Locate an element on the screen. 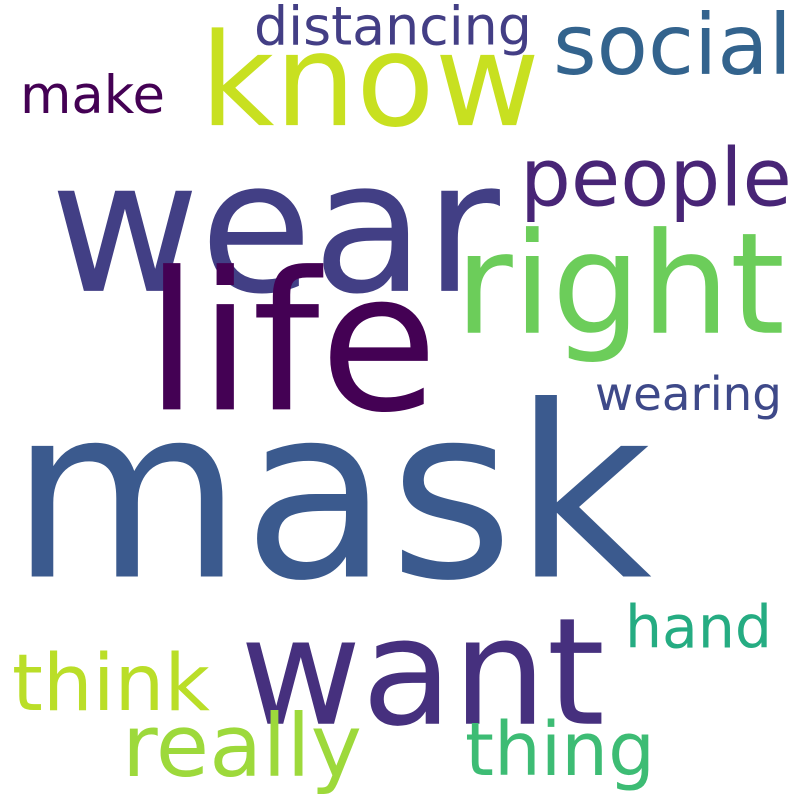  word-know: know is located at coordinates (370, 82).